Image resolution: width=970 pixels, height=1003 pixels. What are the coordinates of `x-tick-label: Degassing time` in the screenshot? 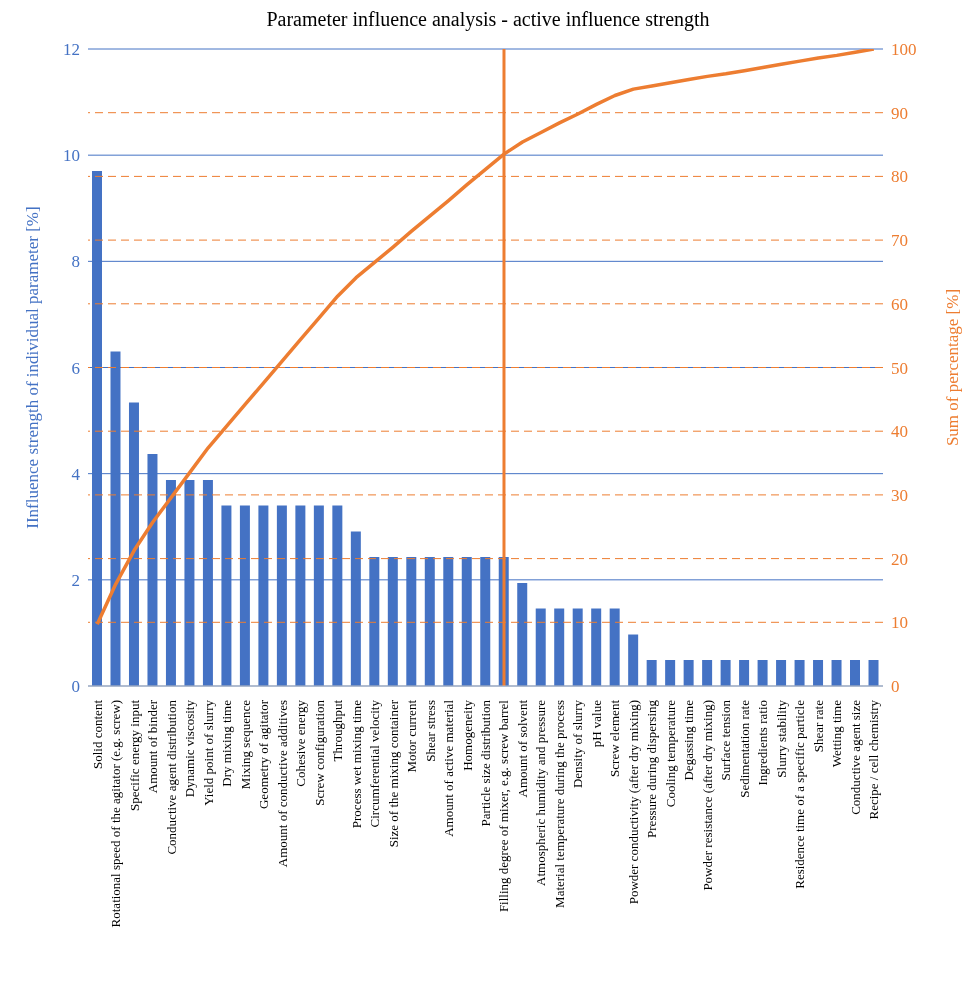 It's located at (689, 740).